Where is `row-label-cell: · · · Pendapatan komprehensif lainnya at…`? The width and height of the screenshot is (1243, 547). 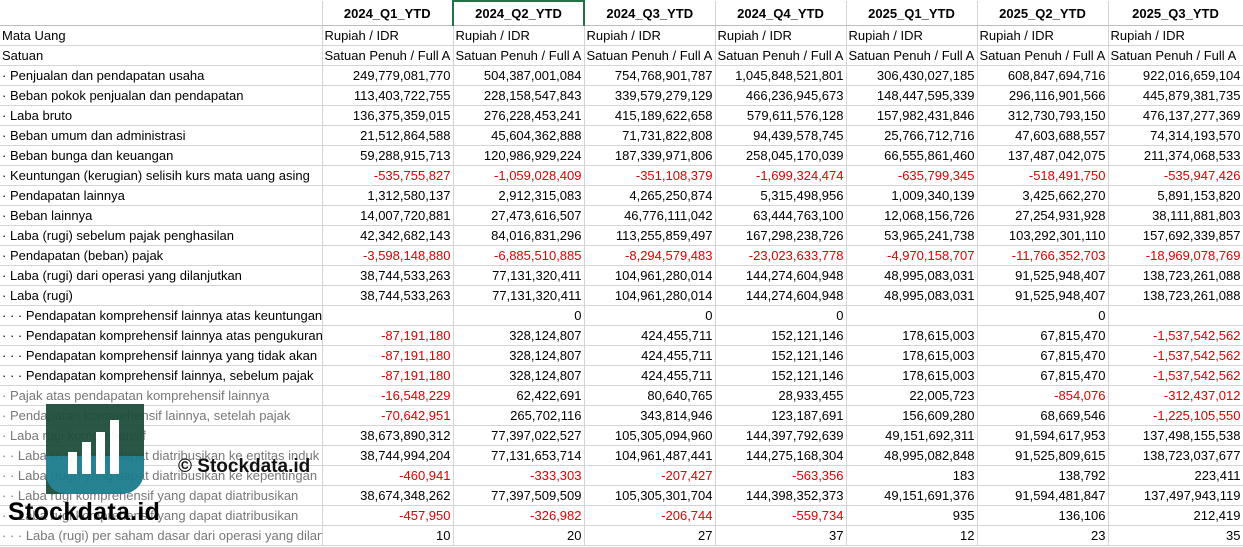
row-label-cell: · · · Pendapatan komprehensif lainnya at… is located at coordinates (161, 335).